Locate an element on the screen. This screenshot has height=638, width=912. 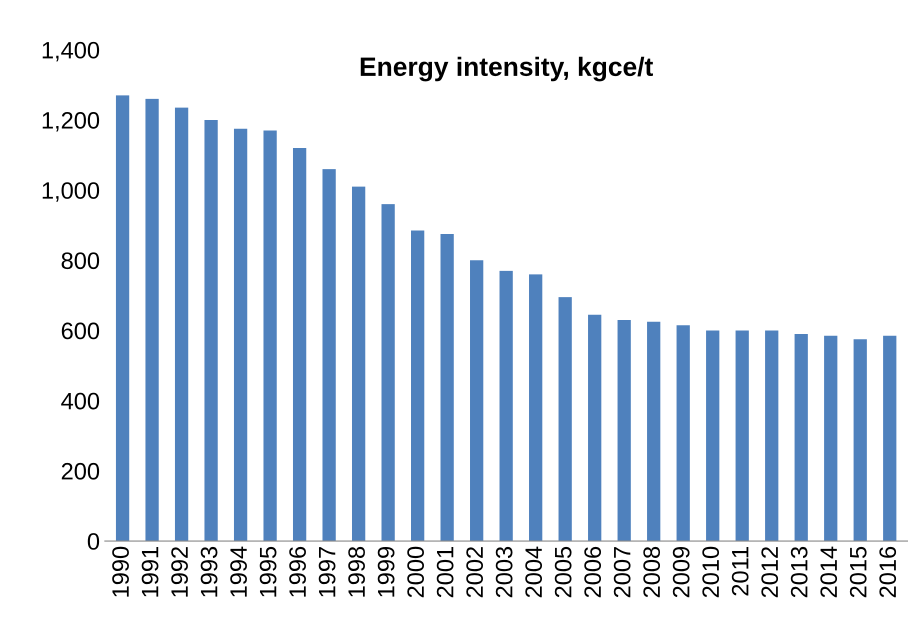
x-tick-label: 2015 is located at coordinates (858, 572).